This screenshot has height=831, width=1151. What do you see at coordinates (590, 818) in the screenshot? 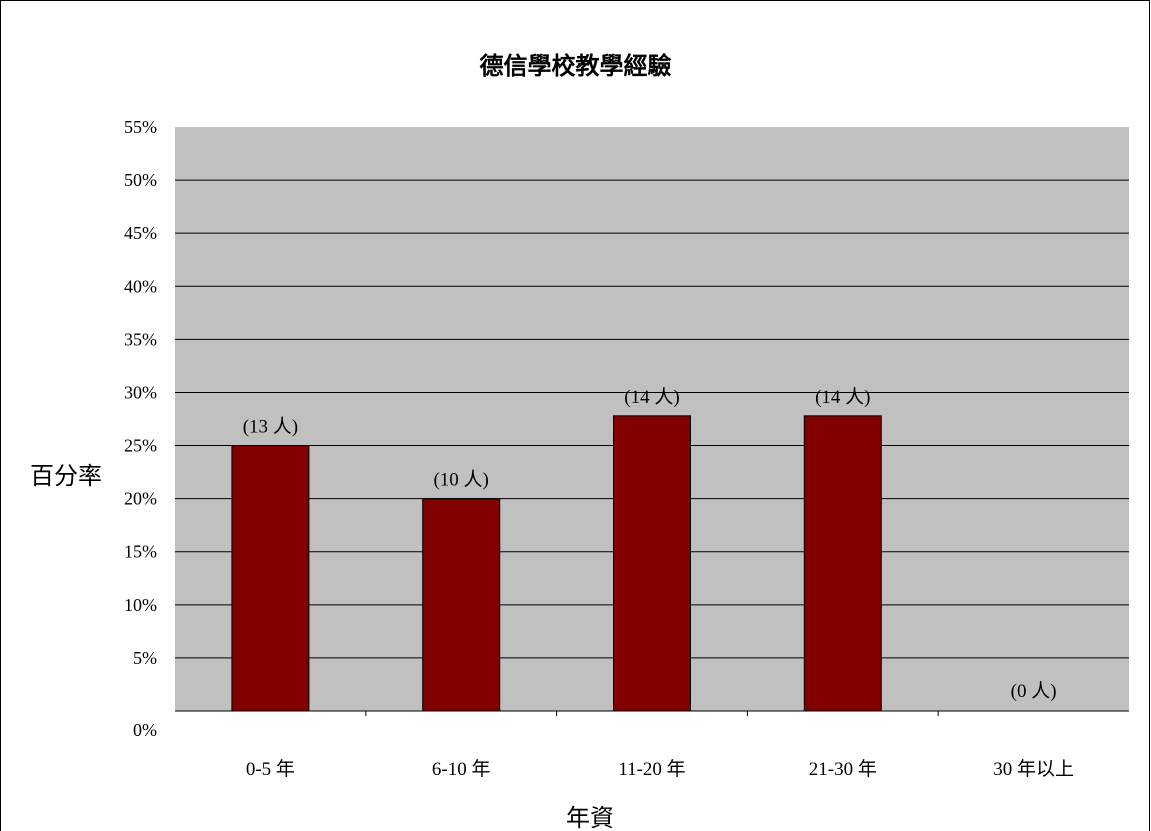
I see `x-axis-label: 年資` at bounding box center [590, 818].